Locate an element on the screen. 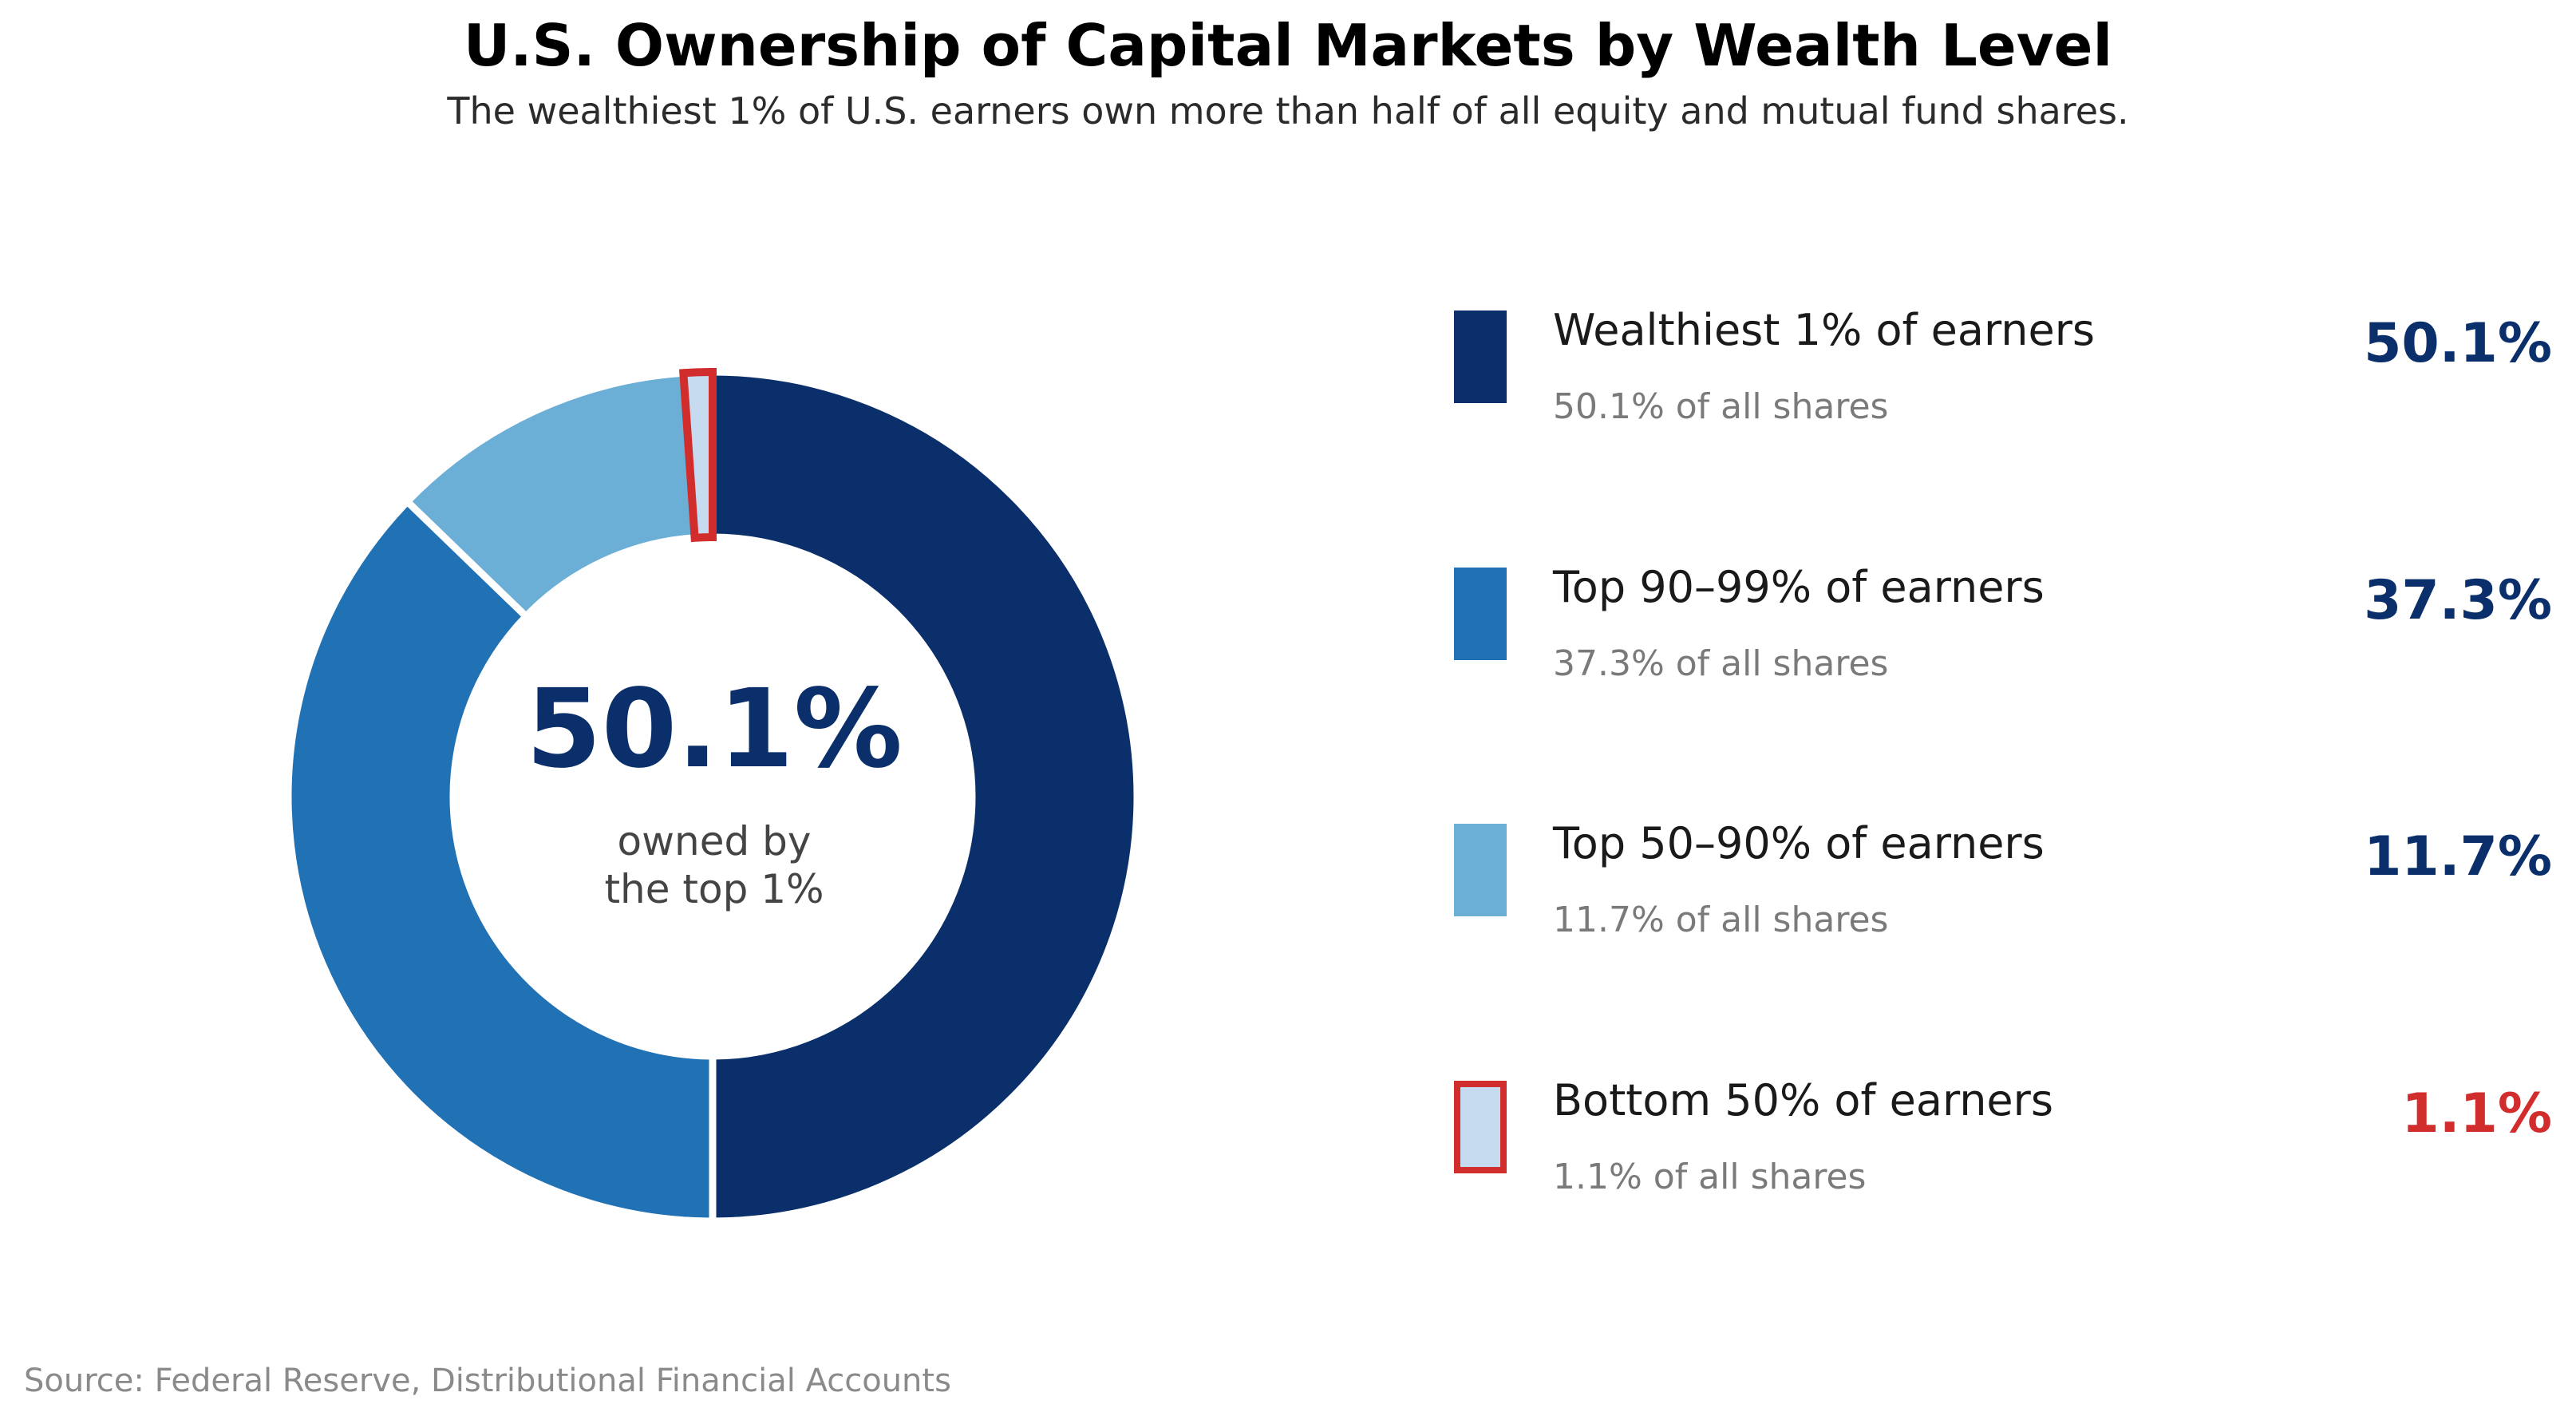  legend-label-wealthiest-1: Wealthiest 1% of earners is located at coordinates (1824, 330).